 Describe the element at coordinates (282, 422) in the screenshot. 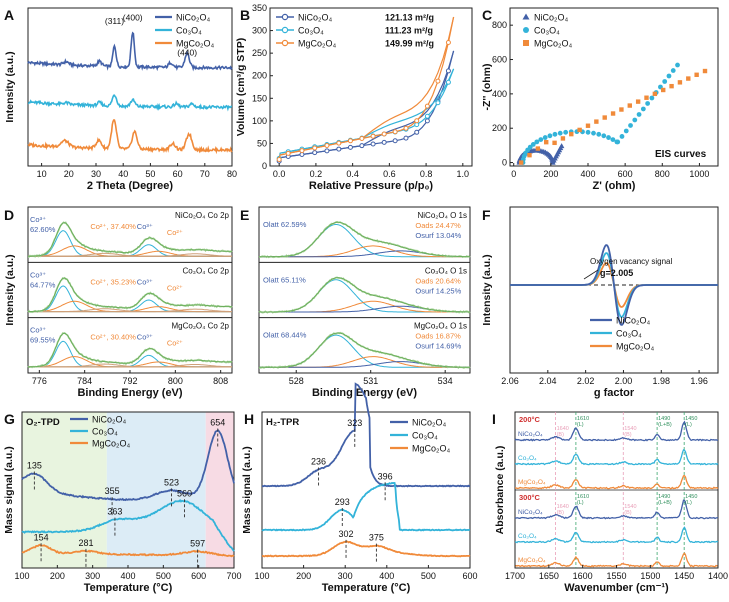

I see `chart-title: H₂-TPR` at that location.